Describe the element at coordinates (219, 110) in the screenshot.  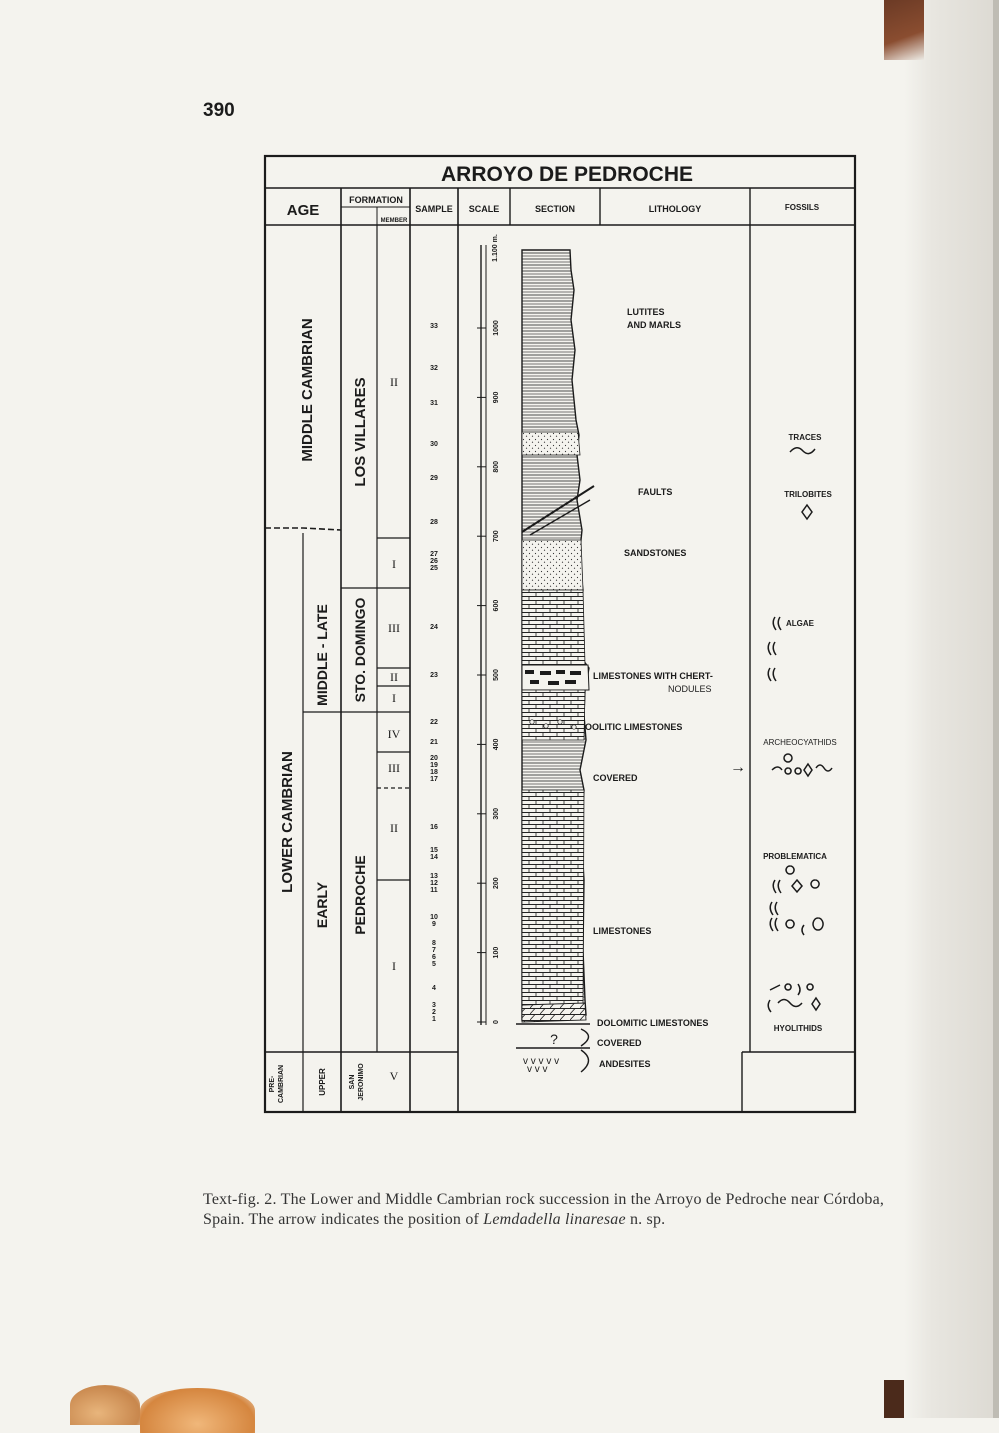
I see `page-number: 390` at that location.